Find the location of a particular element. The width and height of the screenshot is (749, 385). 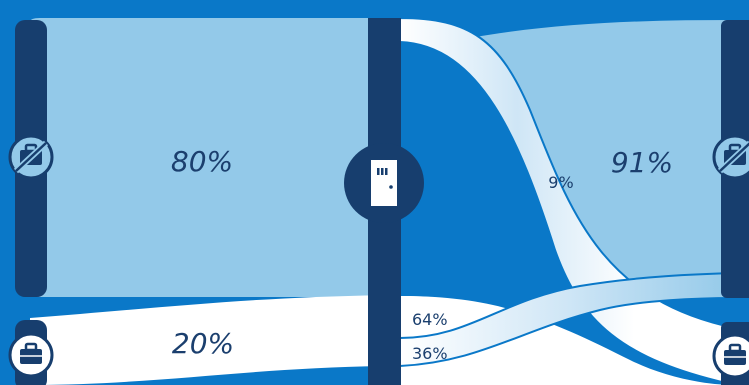

no-briefcase-icon is located at coordinates (31, 157).